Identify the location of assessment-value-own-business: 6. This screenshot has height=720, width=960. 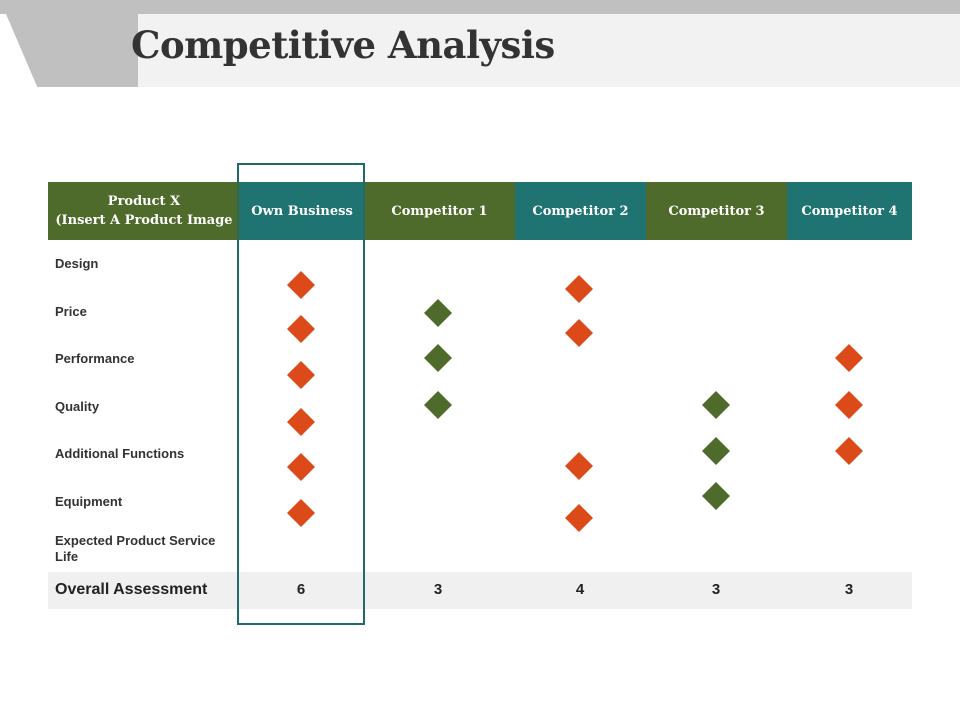
(301, 589).